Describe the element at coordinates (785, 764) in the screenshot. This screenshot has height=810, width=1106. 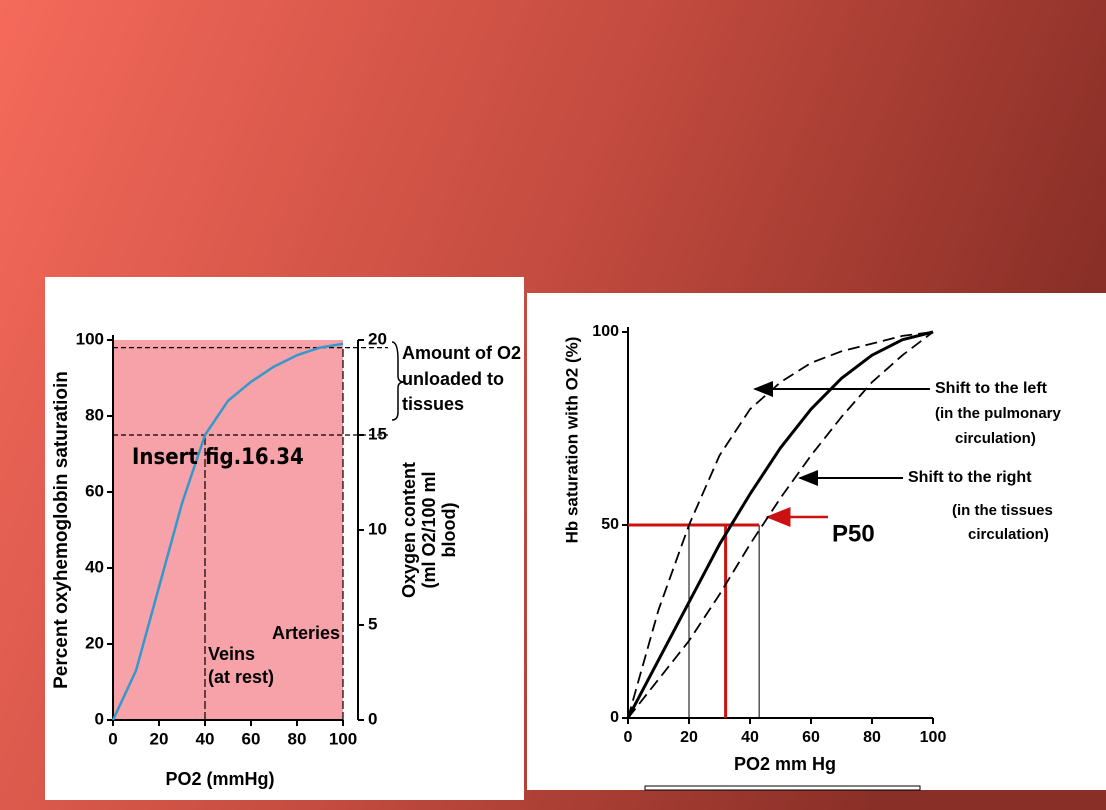
I see `x-axis-label: PO2 mm Hg` at that location.